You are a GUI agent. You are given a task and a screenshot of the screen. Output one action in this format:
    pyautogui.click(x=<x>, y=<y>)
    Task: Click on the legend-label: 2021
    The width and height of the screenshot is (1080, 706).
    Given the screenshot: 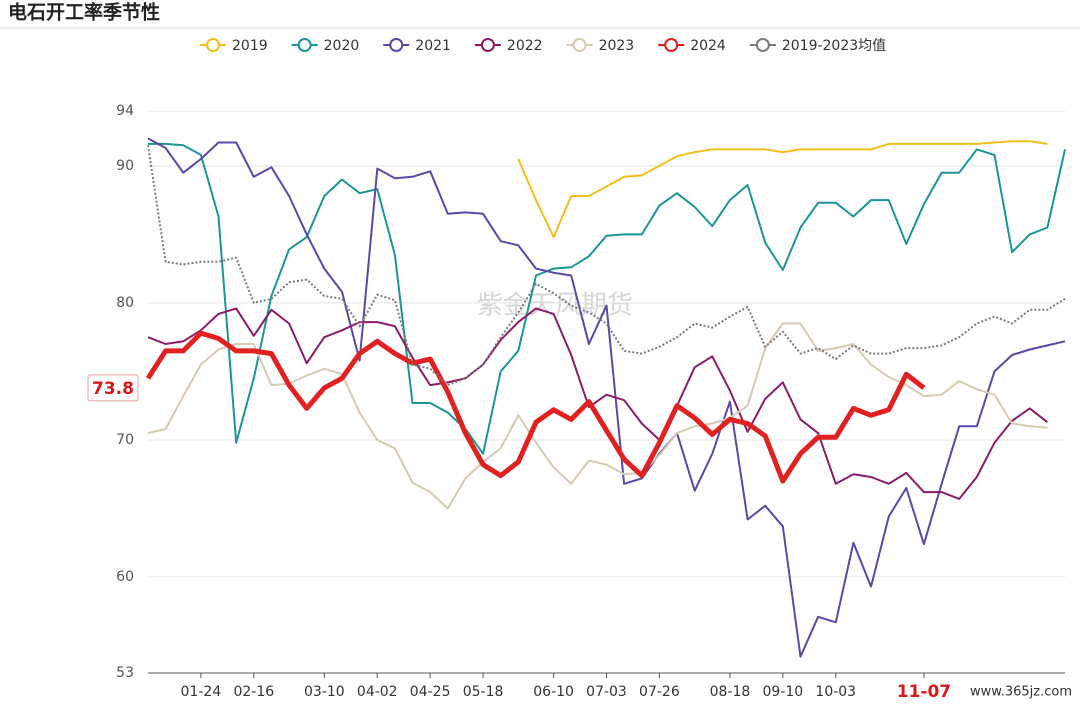 What is the action you would take?
    pyautogui.click(x=433, y=46)
    